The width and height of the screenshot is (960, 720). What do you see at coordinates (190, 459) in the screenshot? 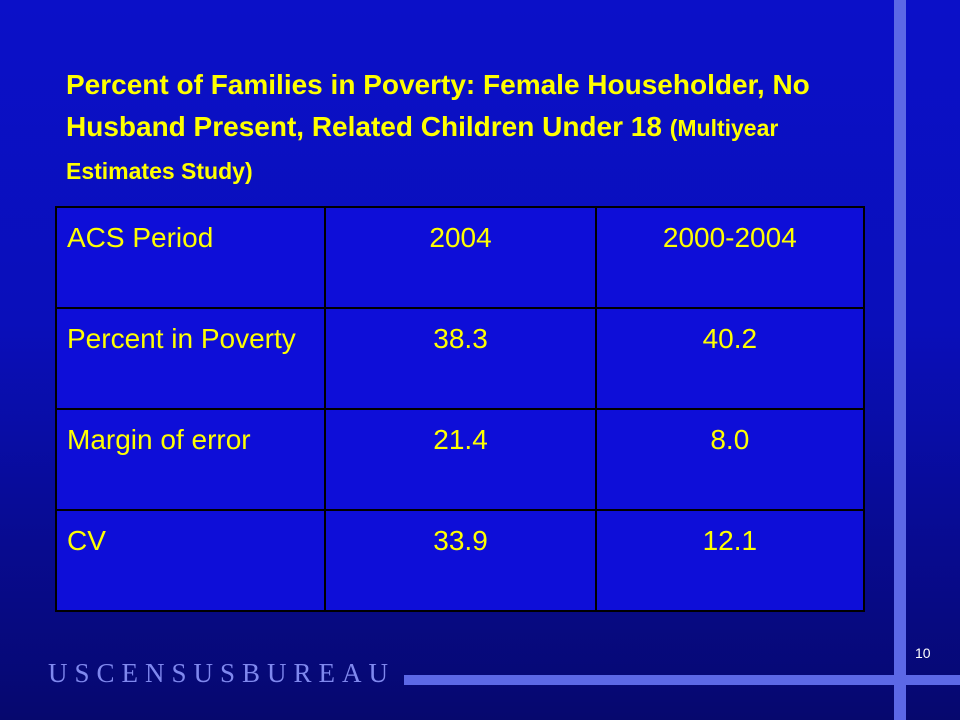
I see `table-cell: Margin of error` at bounding box center [190, 459].